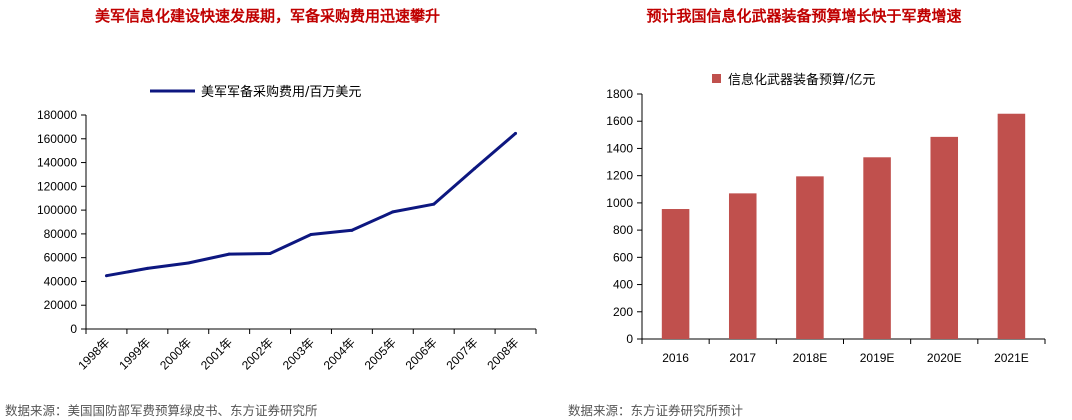  What do you see at coordinates (623, 312) in the screenshot?
I see `right-y-tick-label: 200` at bounding box center [623, 312].